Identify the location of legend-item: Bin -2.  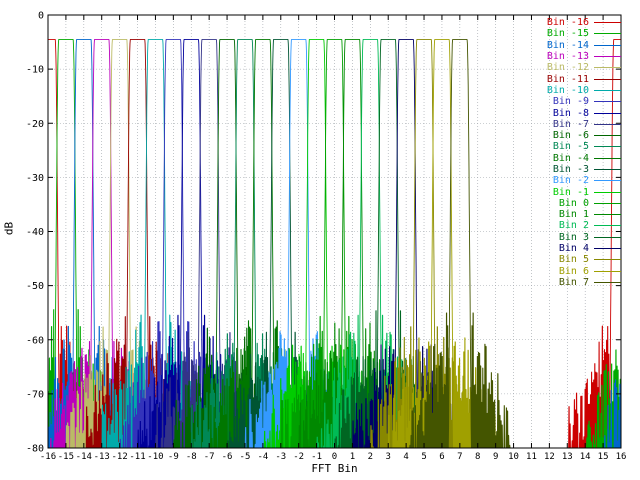
(587, 180).